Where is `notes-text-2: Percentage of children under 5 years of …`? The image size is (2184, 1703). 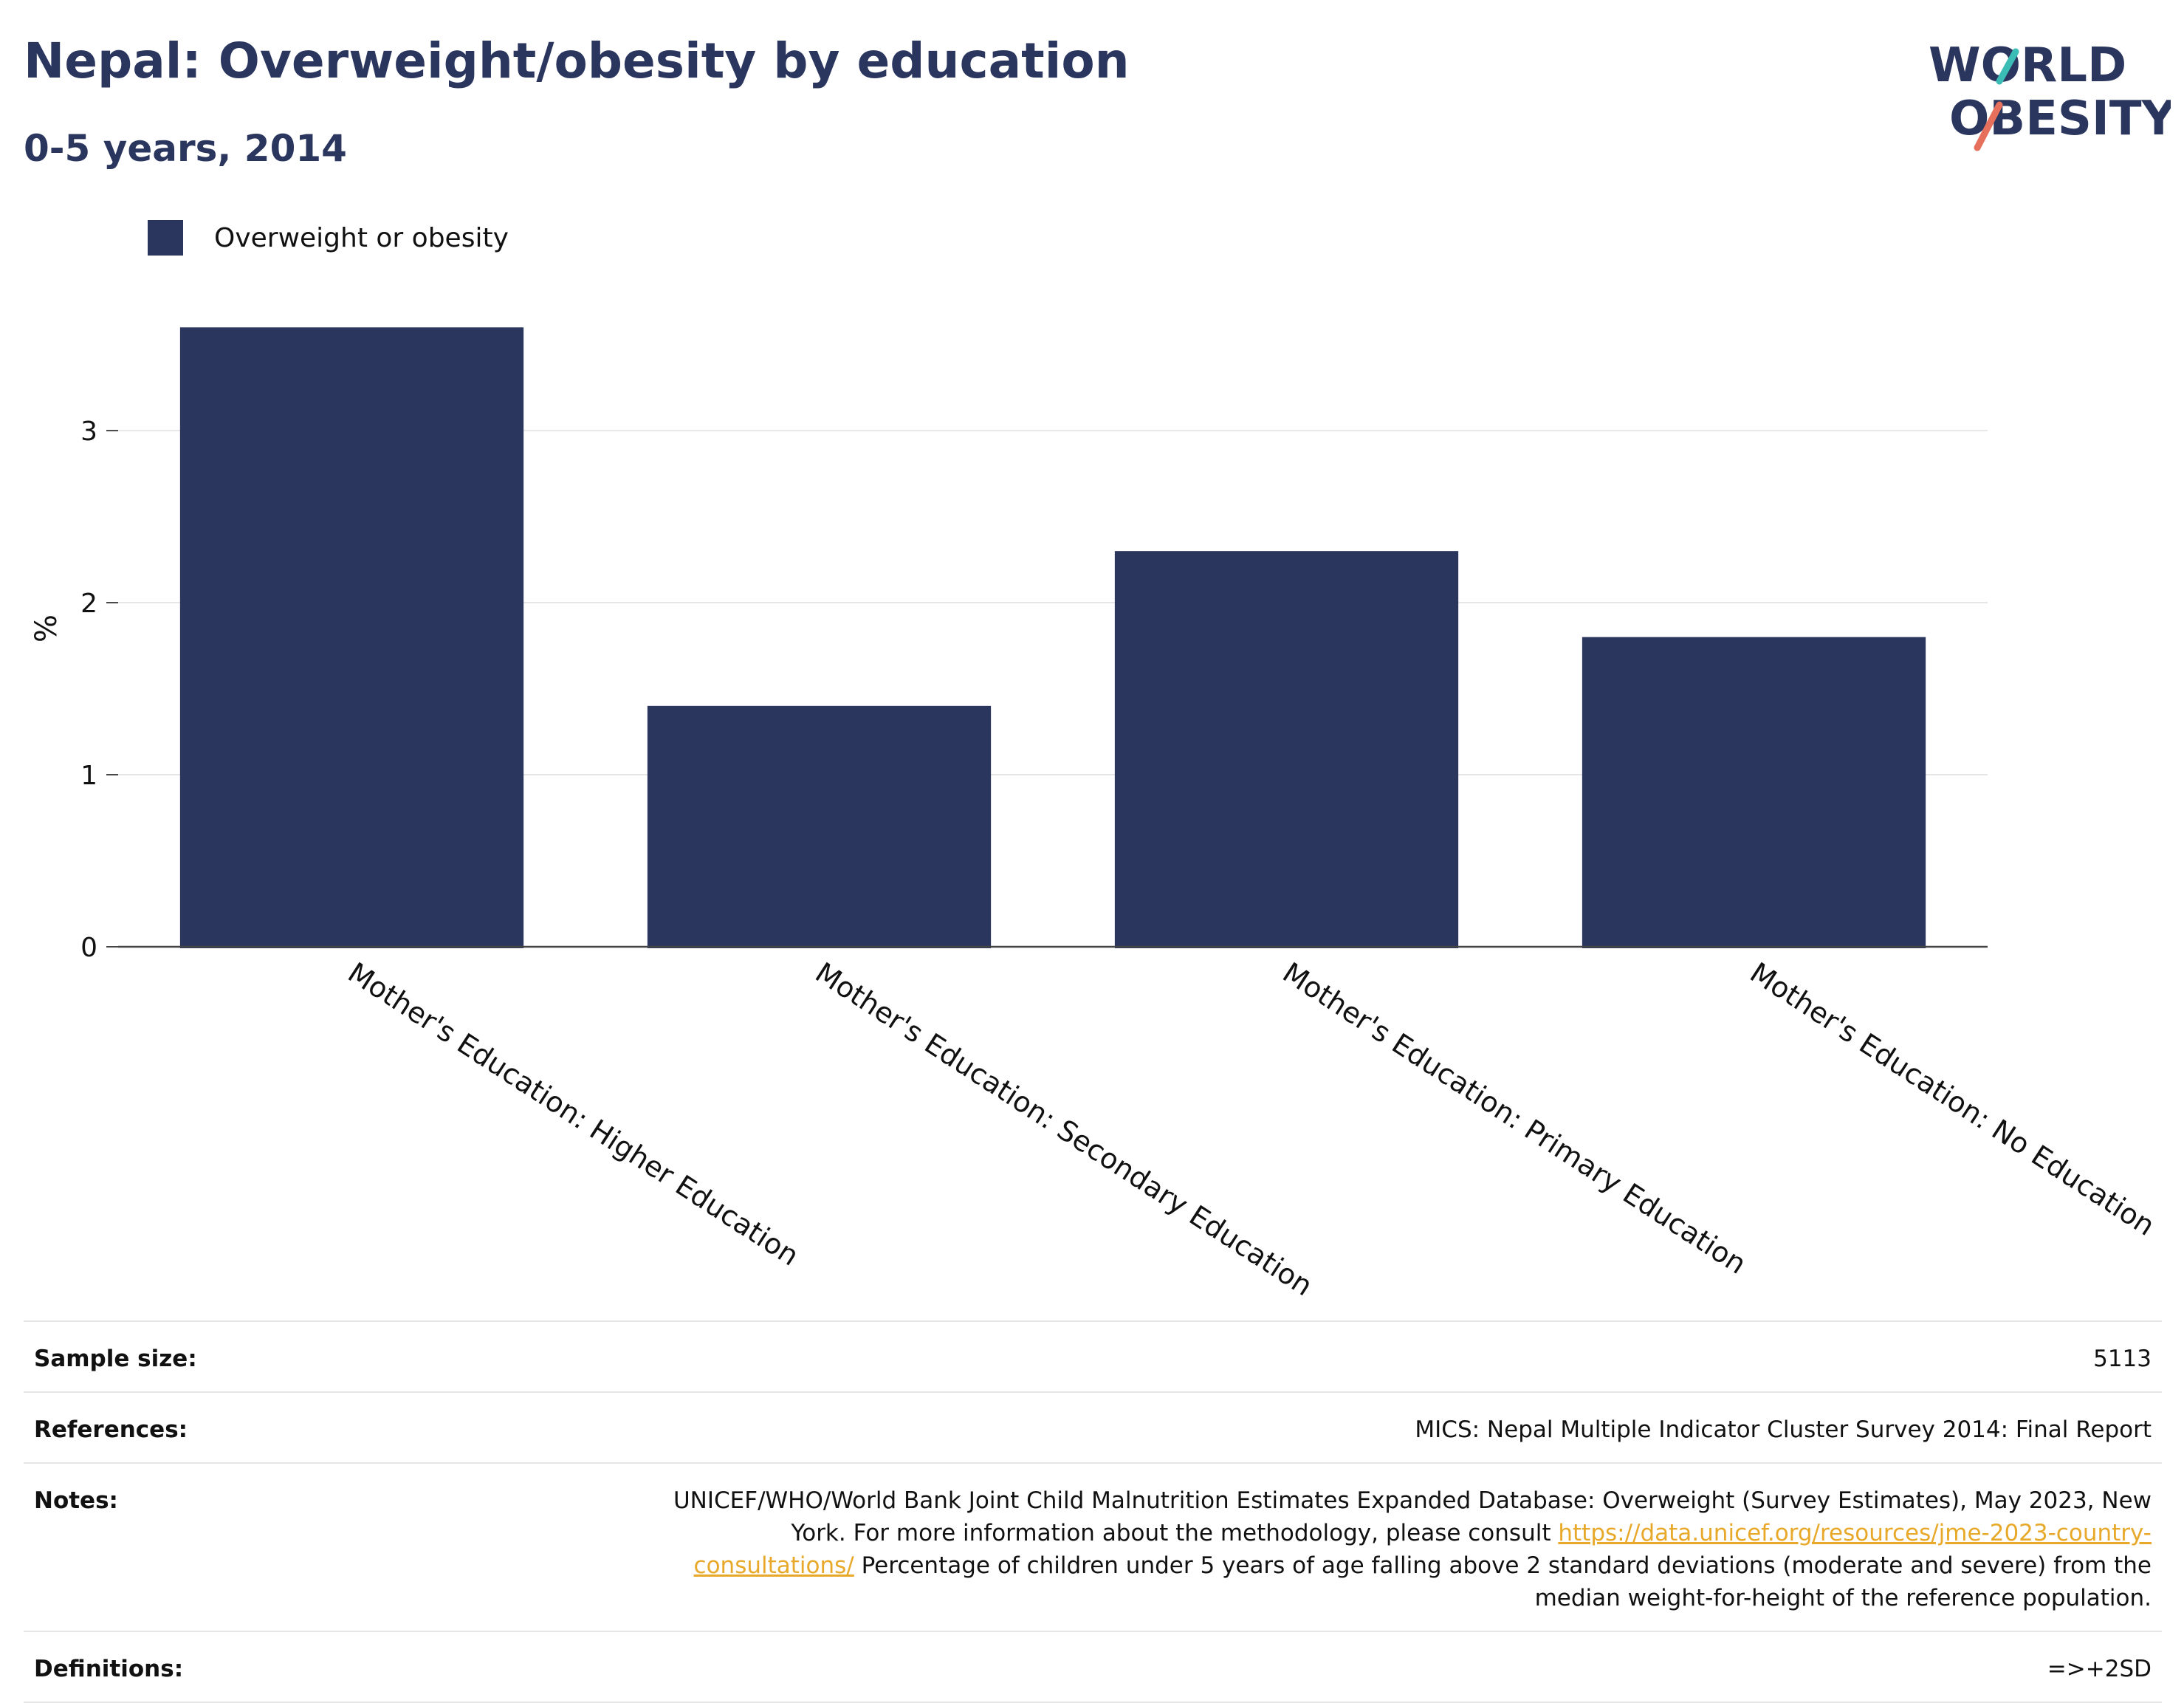 notes-text-2: Percentage of children under 5 years of … is located at coordinates (1503, 1582).